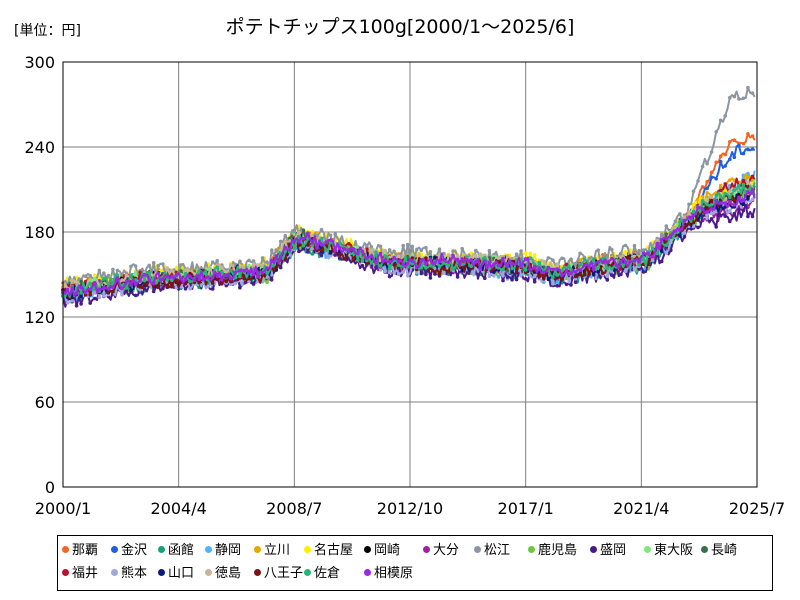 This screenshot has height=600, width=800. Describe the element at coordinates (674, 550) in the screenshot. I see `legend-label: 東大阪` at that location.